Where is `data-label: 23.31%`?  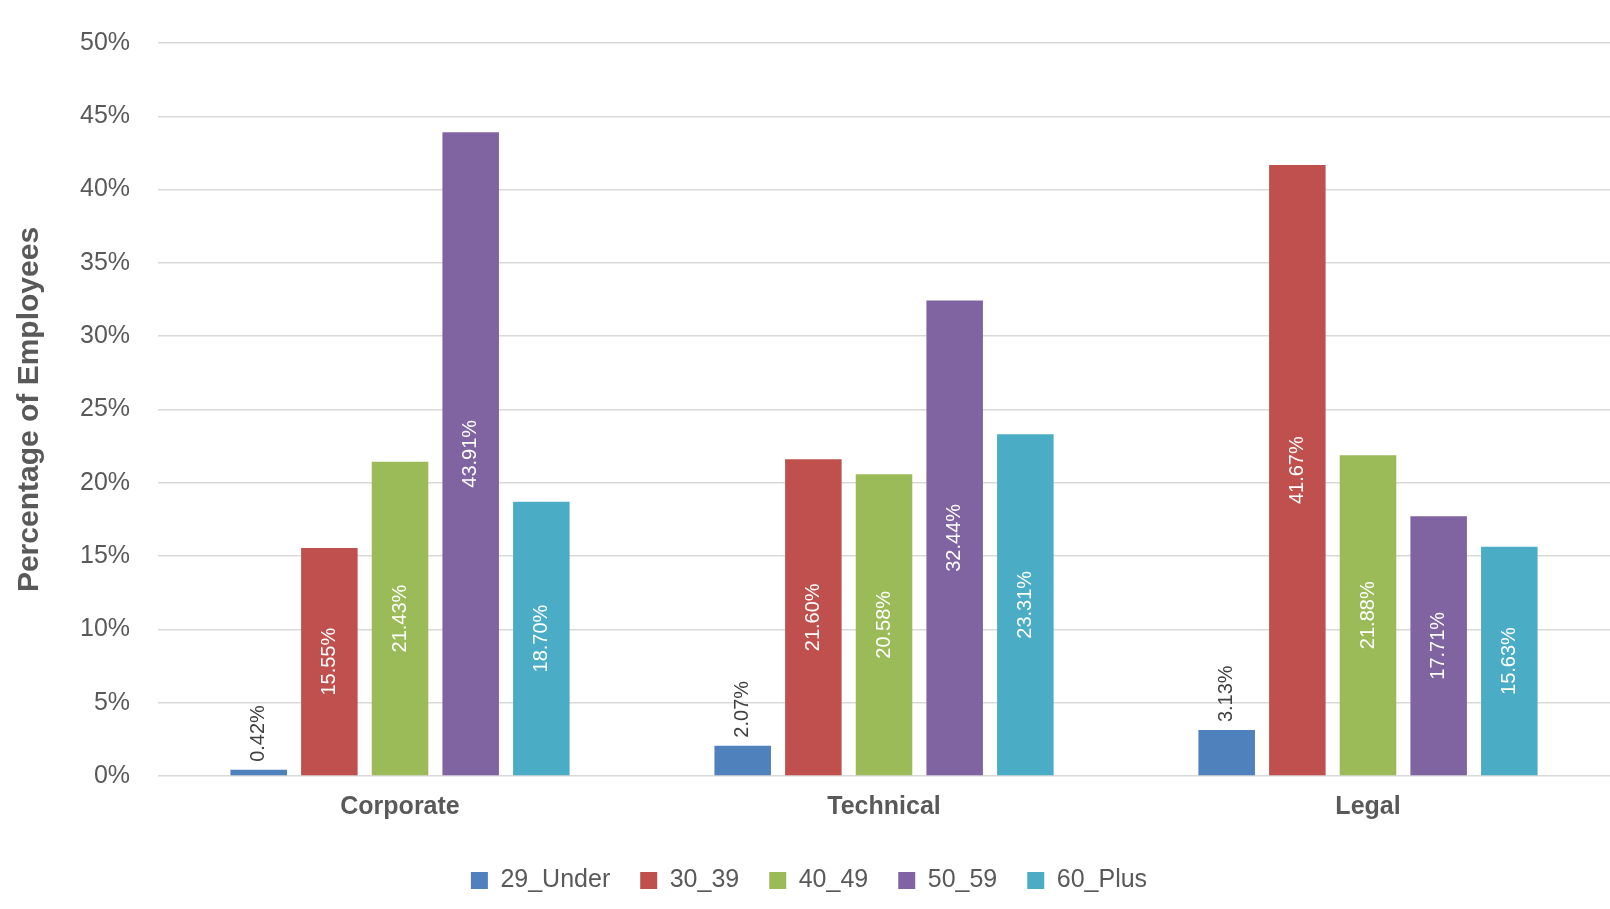 data-label: 23.31% is located at coordinates (1023, 604).